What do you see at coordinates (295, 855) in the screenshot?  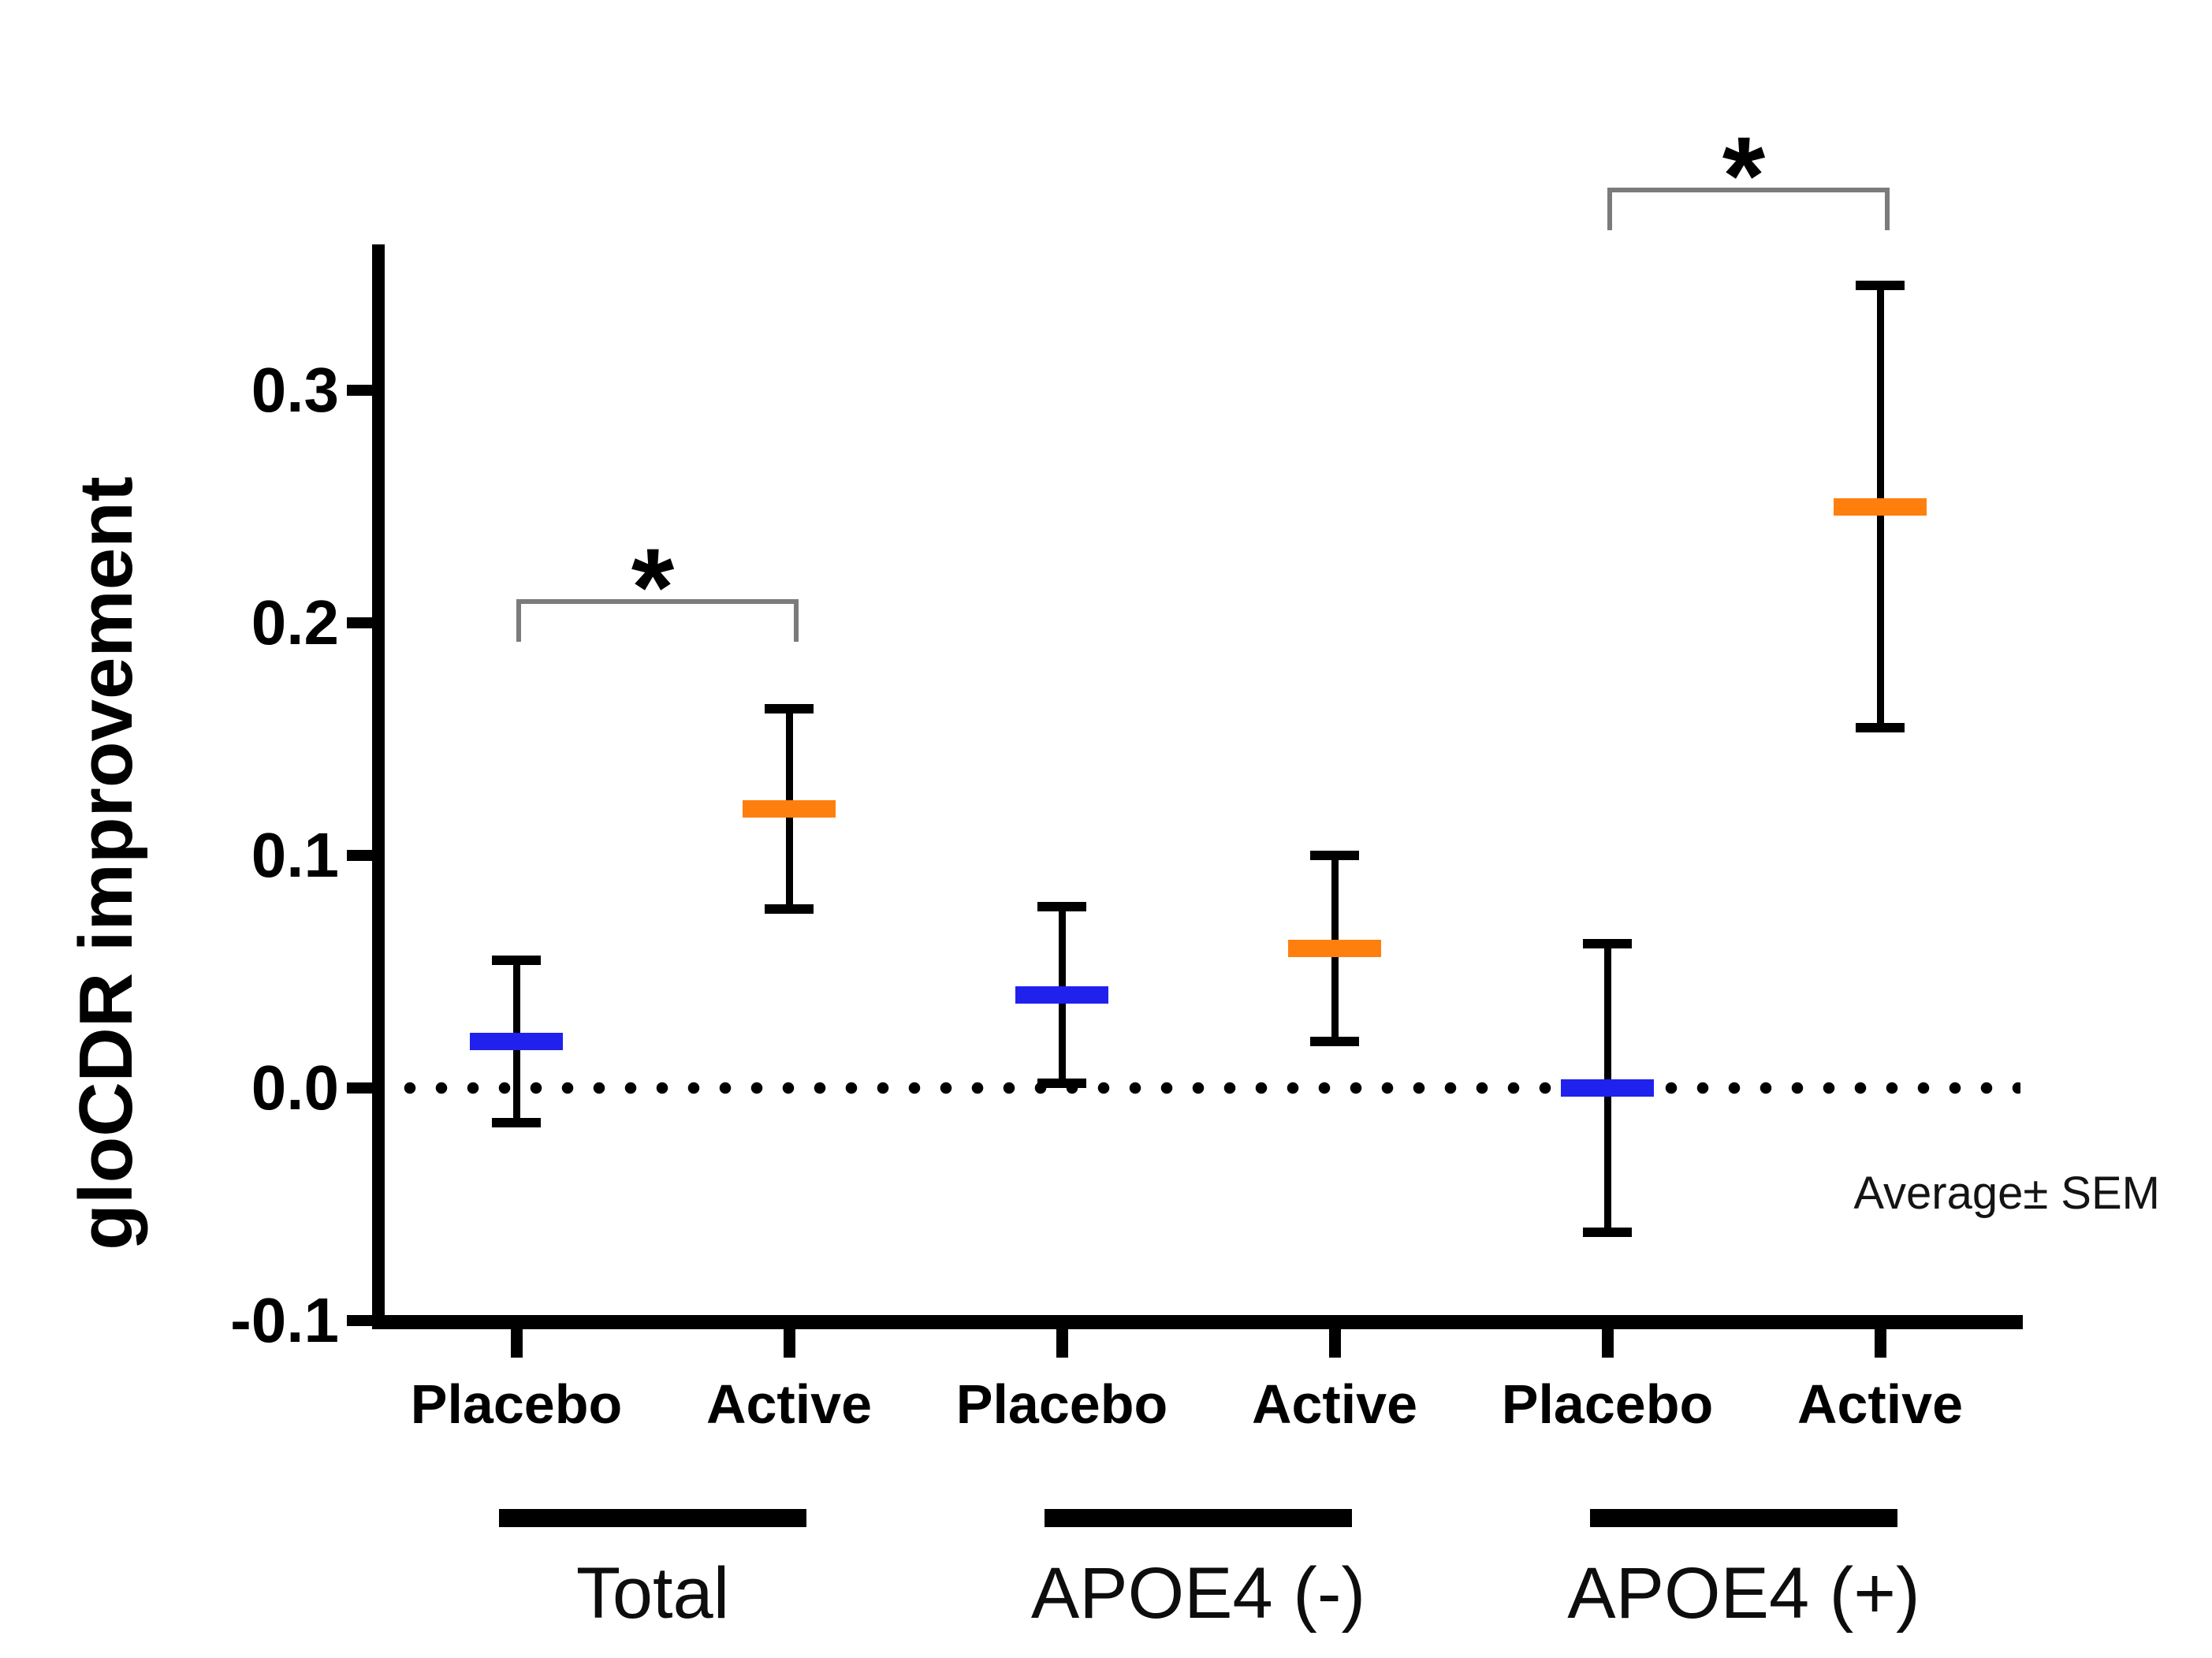 I see `y-tick-label: 0.1` at bounding box center [295, 855].